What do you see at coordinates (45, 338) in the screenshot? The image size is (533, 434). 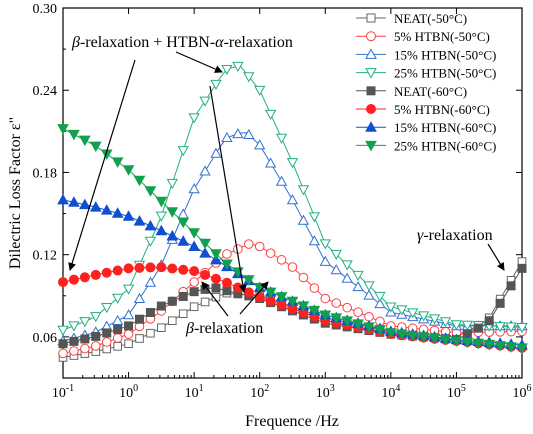 I see `y-tick-label: 0.06` at bounding box center [45, 338].